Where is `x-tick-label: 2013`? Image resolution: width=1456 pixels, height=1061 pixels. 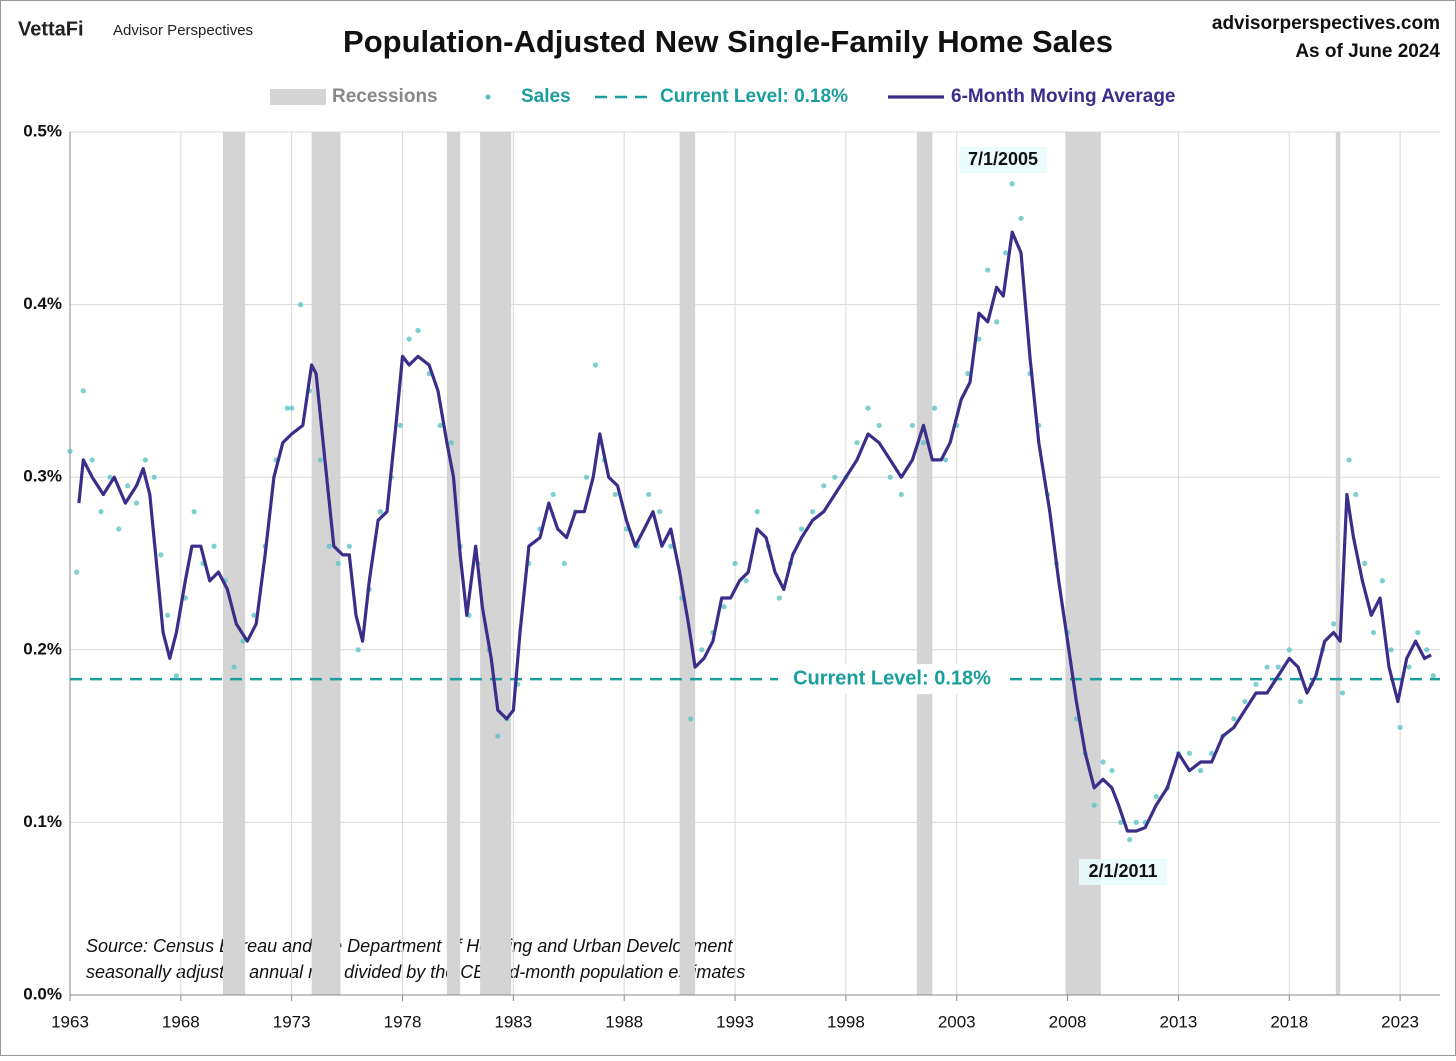
x-tick-label: 2013 is located at coordinates (1179, 1021).